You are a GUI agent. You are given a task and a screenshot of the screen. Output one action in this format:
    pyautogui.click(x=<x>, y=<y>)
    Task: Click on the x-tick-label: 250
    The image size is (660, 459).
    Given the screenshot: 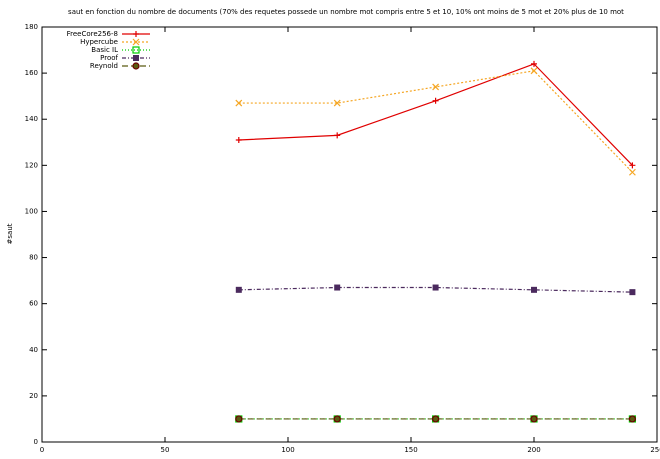 What is the action you would take?
    pyautogui.click(x=655, y=450)
    